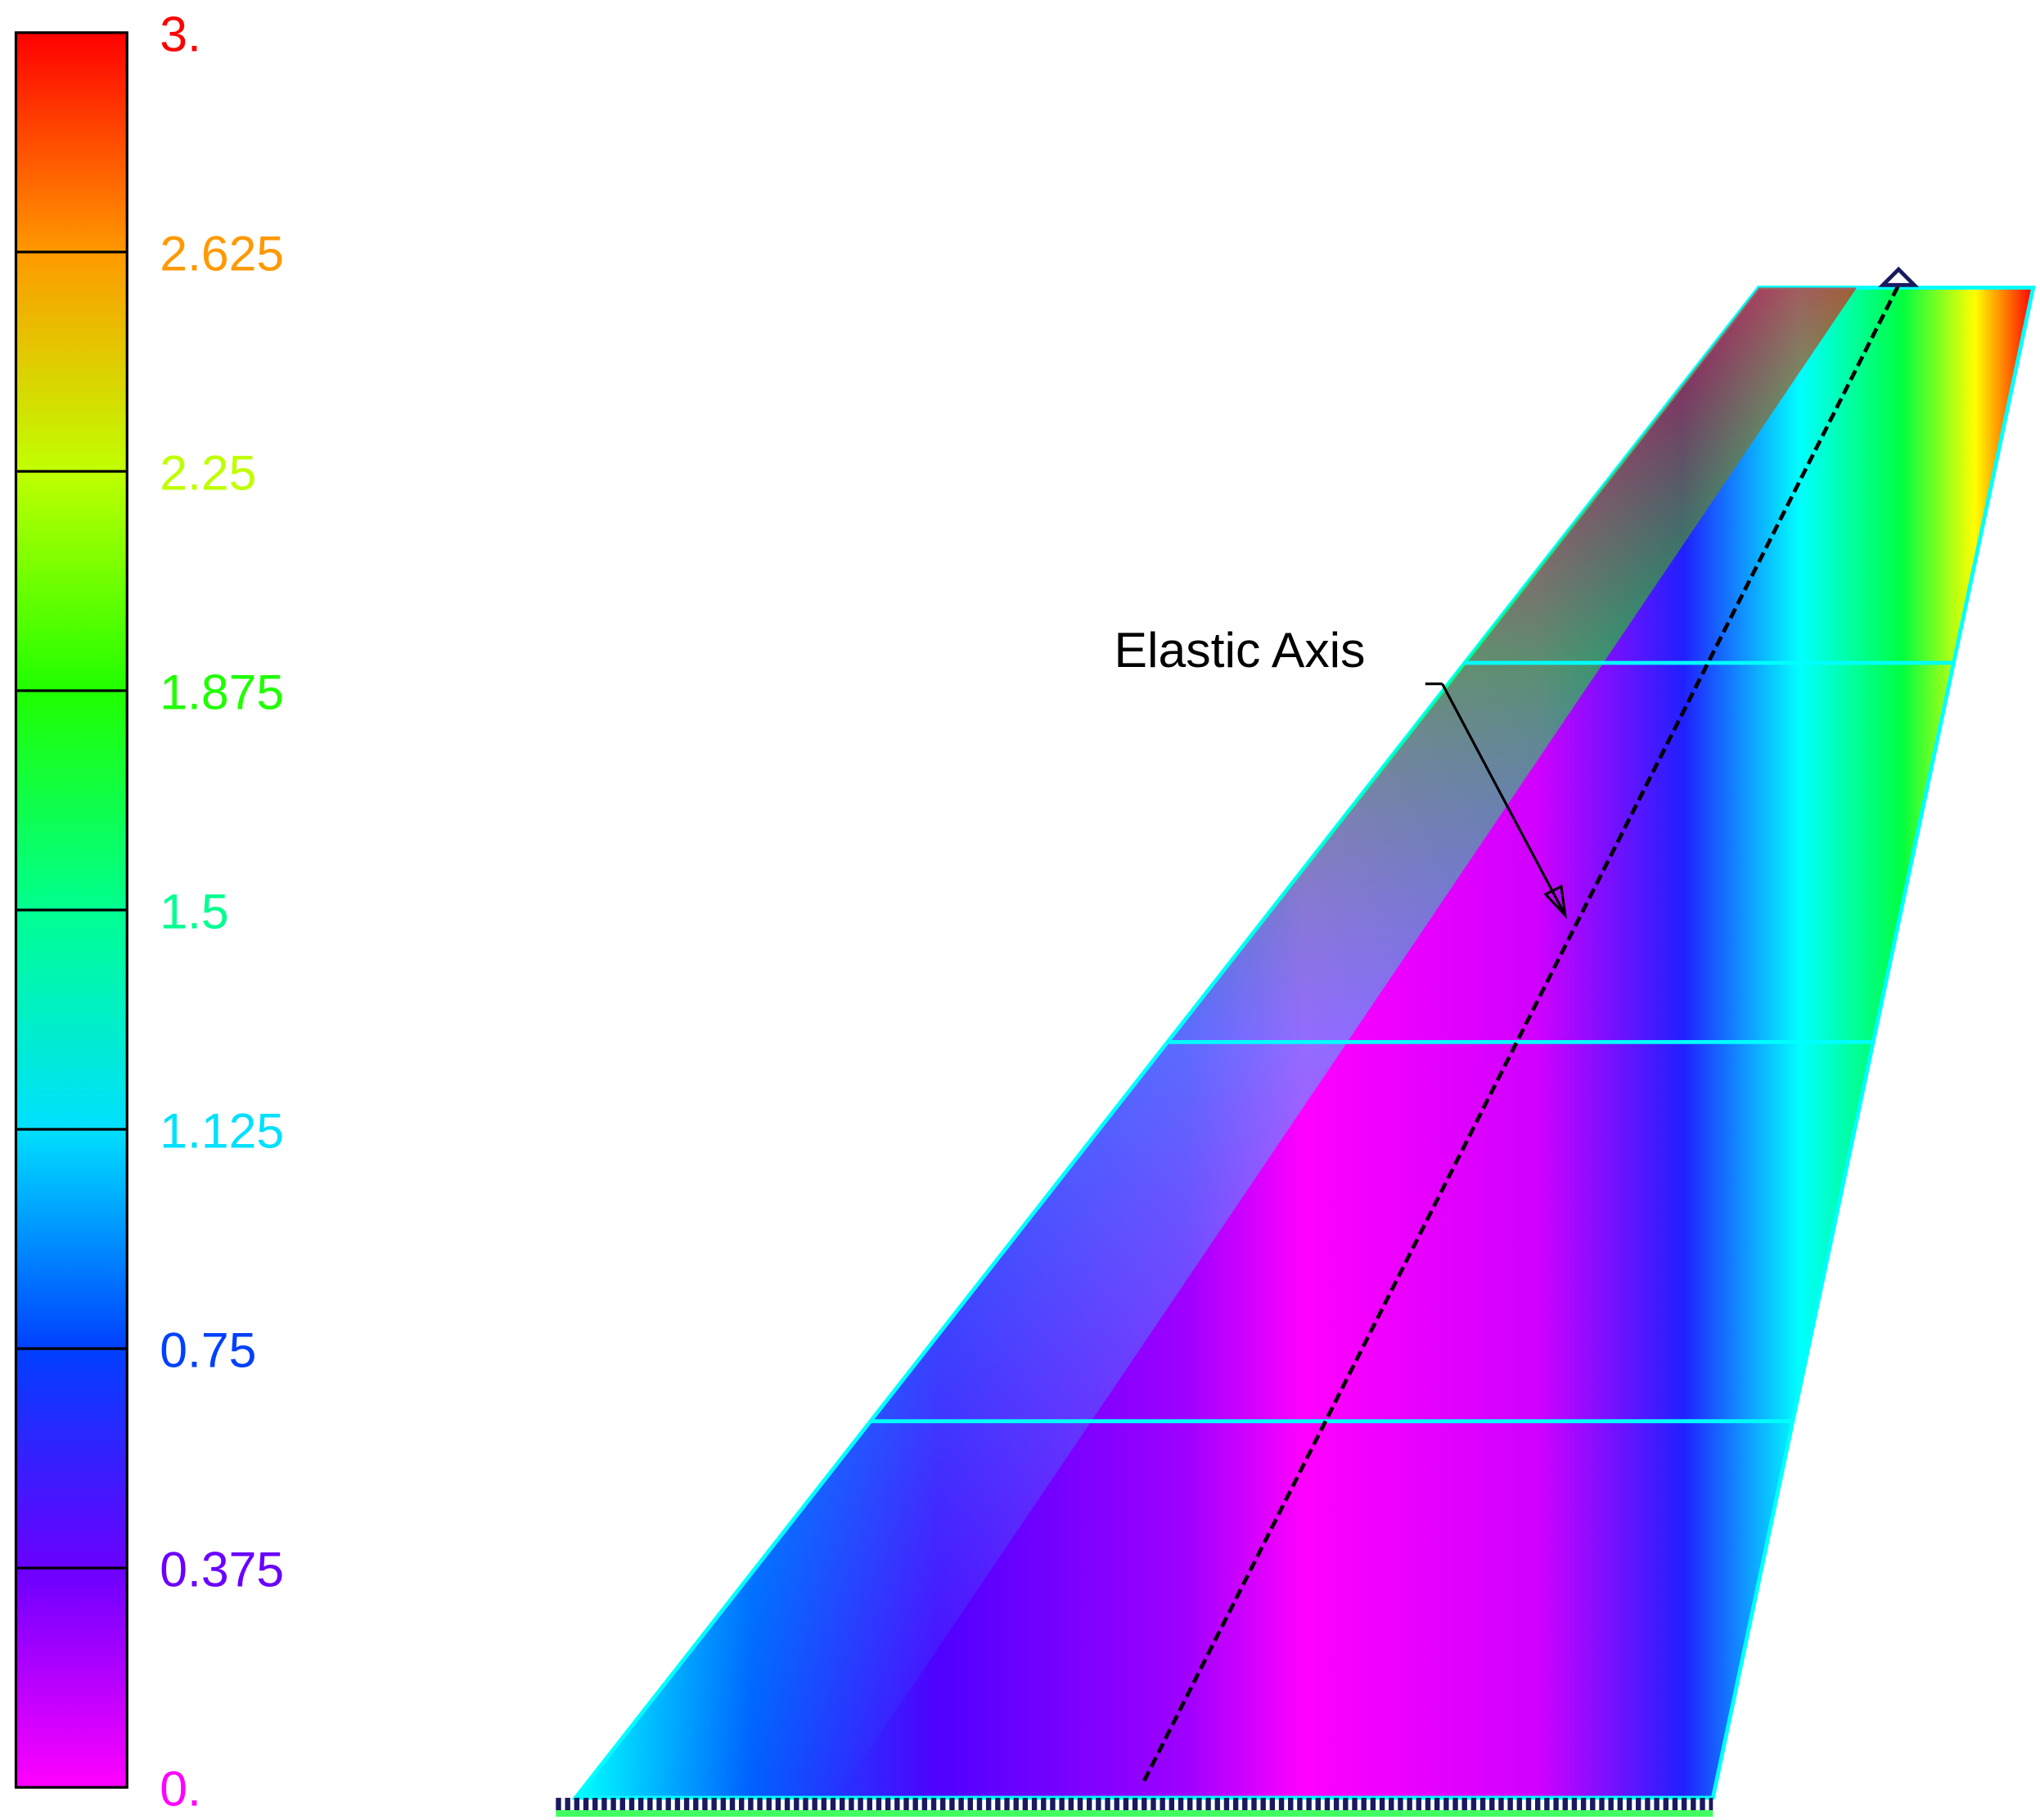 This screenshot has width=2040, height=1820. I want to click on colorbar-tick-label: 2.625, so click(222, 253).